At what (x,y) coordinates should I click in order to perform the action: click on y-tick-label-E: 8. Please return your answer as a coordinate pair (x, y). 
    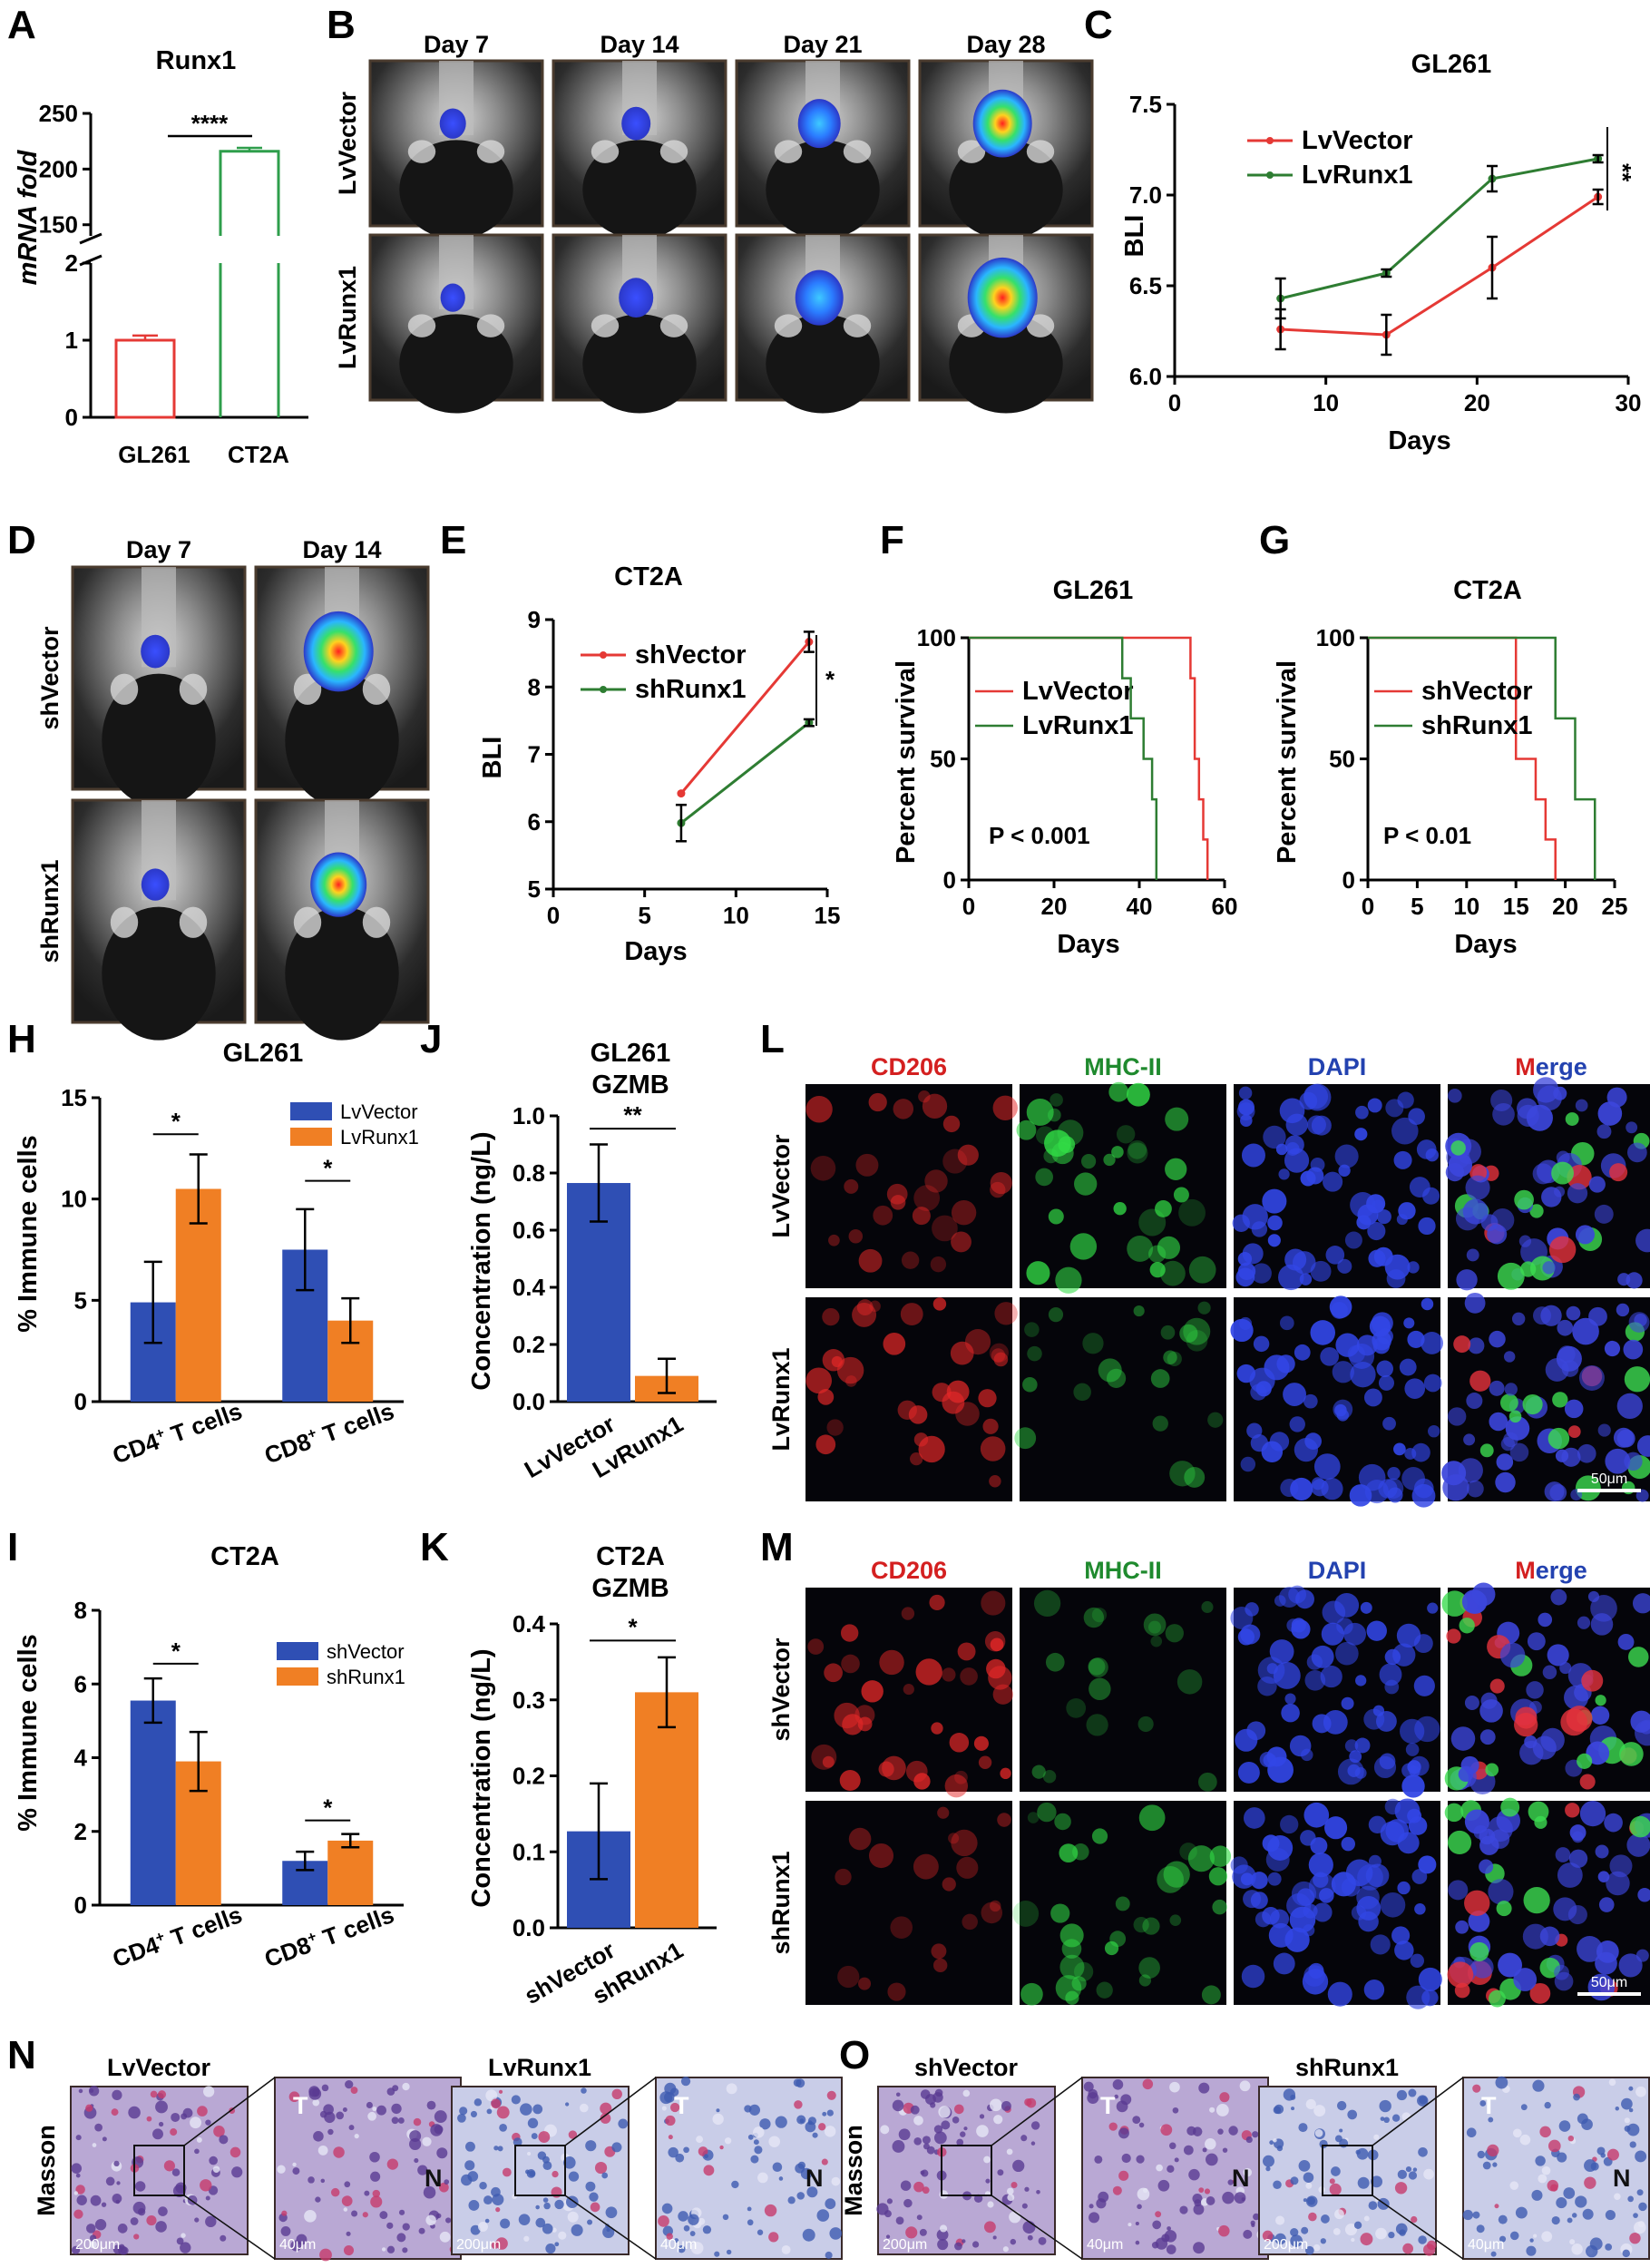
    Looking at the image, I should click on (534, 687).